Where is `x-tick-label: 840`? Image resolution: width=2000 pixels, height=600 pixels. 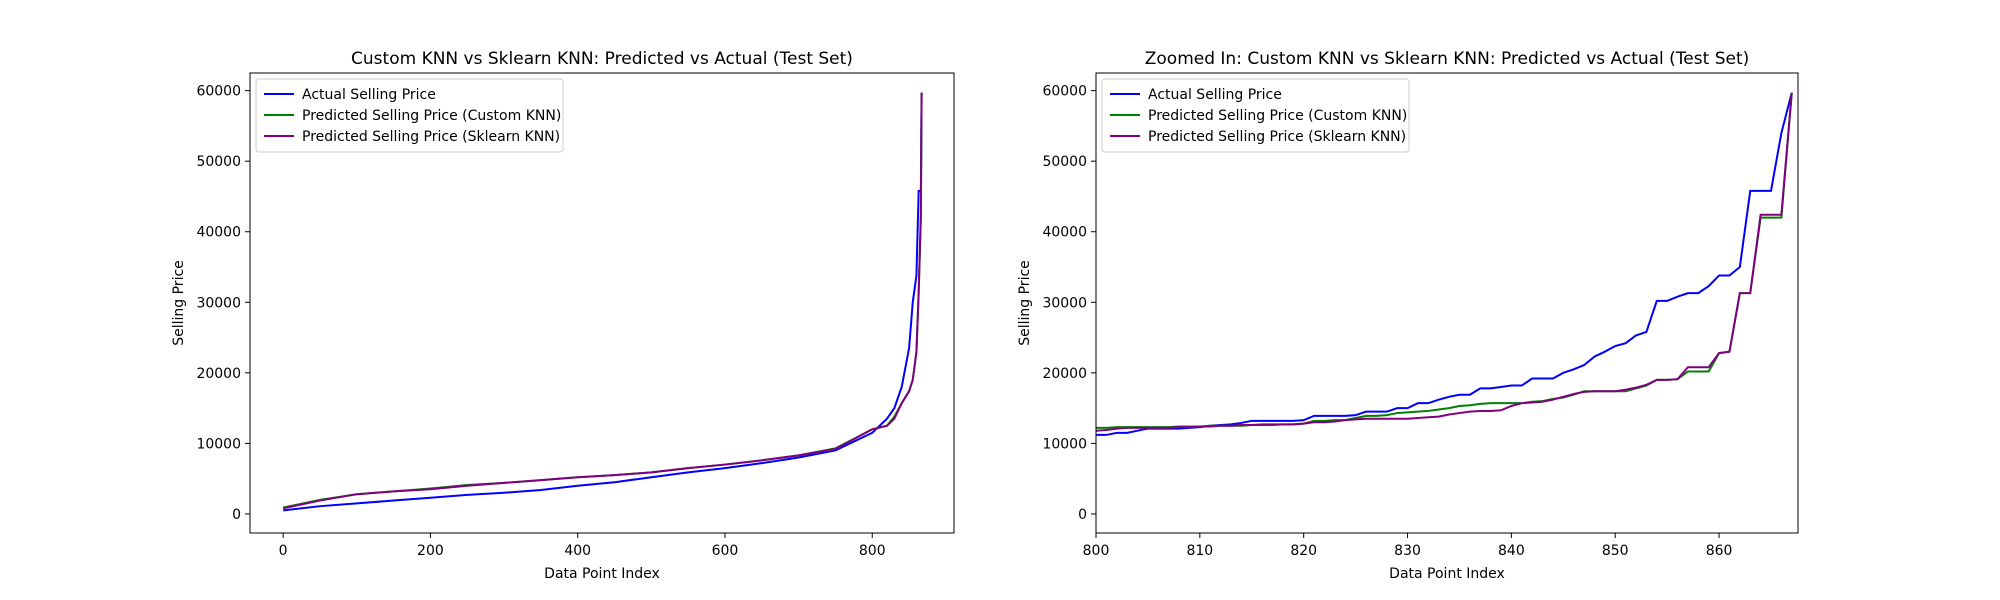
x-tick-label: 840 is located at coordinates (1511, 551).